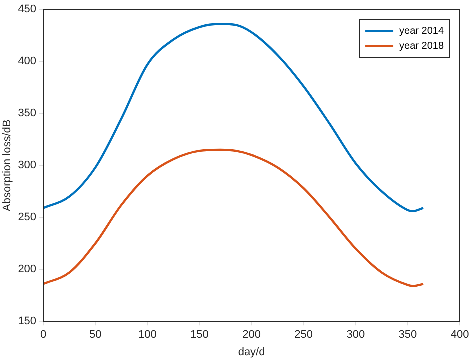 The image size is (474, 360). What do you see at coordinates (147, 335) in the screenshot?
I see `x-tick-label: 100` at bounding box center [147, 335].